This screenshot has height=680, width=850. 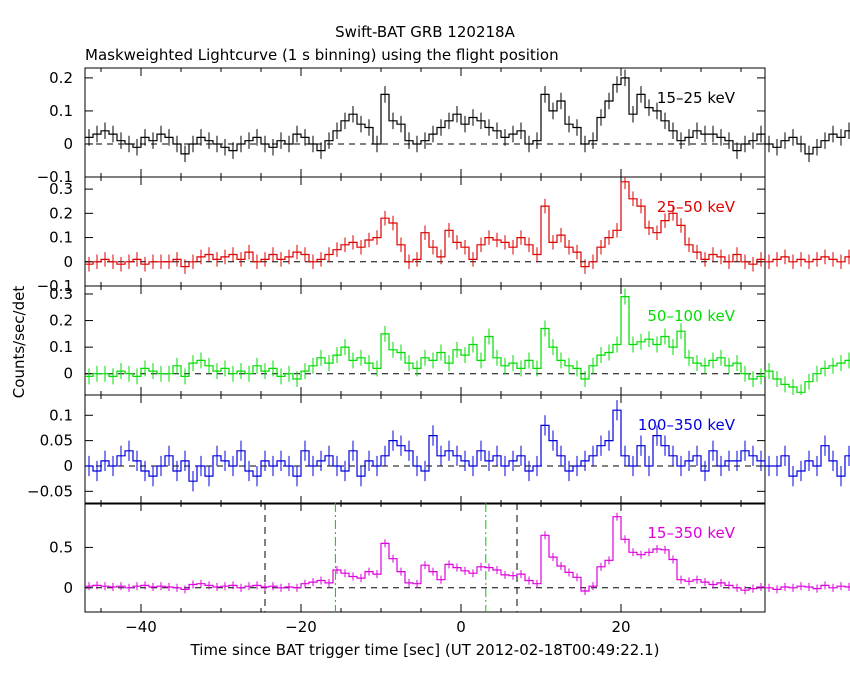 I want to click on x-tick-label: −20, so click(x=301, y=627).